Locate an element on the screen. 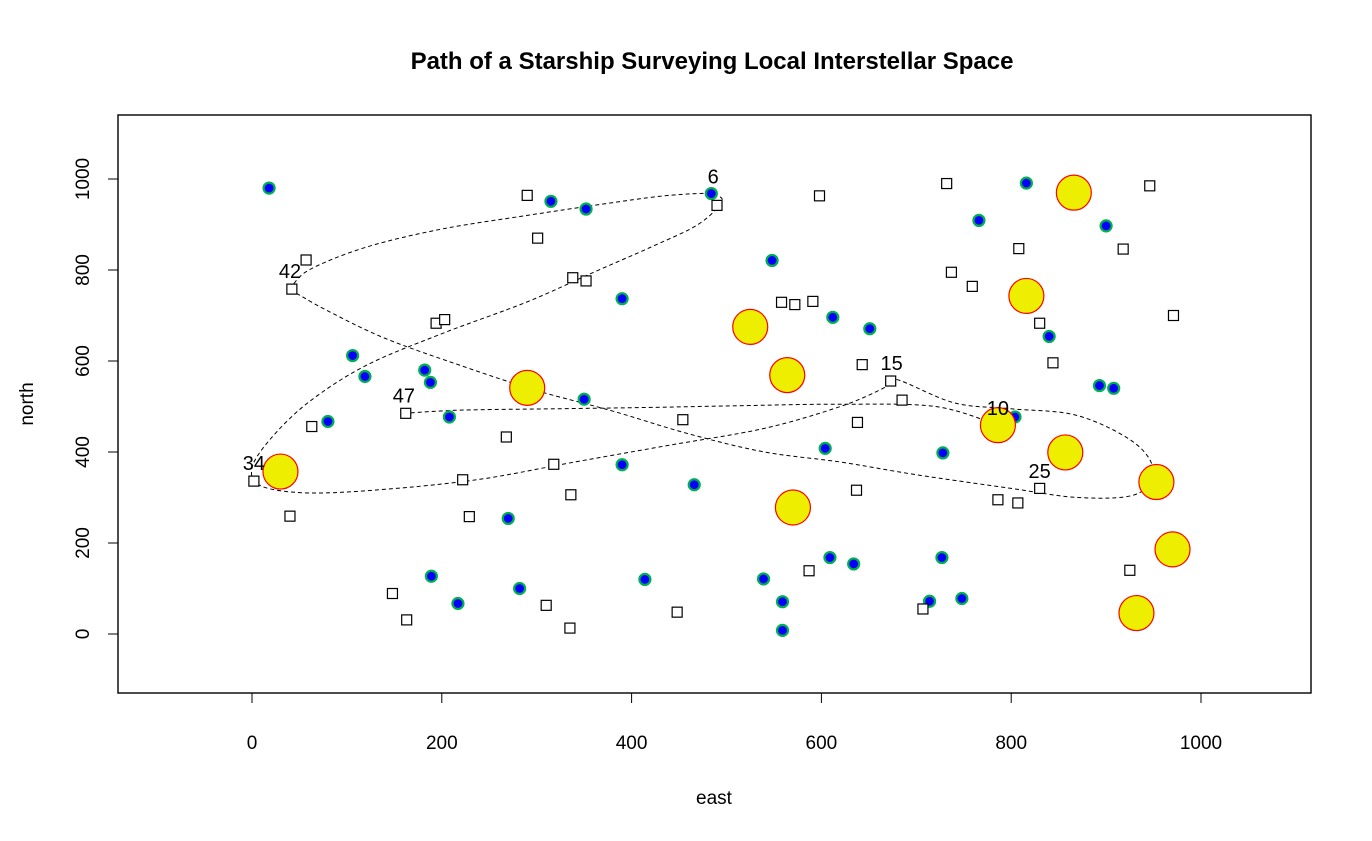 The height and width of the screenshot is (841, 1372). path-curve-segment is located at coordinates (701, 414).